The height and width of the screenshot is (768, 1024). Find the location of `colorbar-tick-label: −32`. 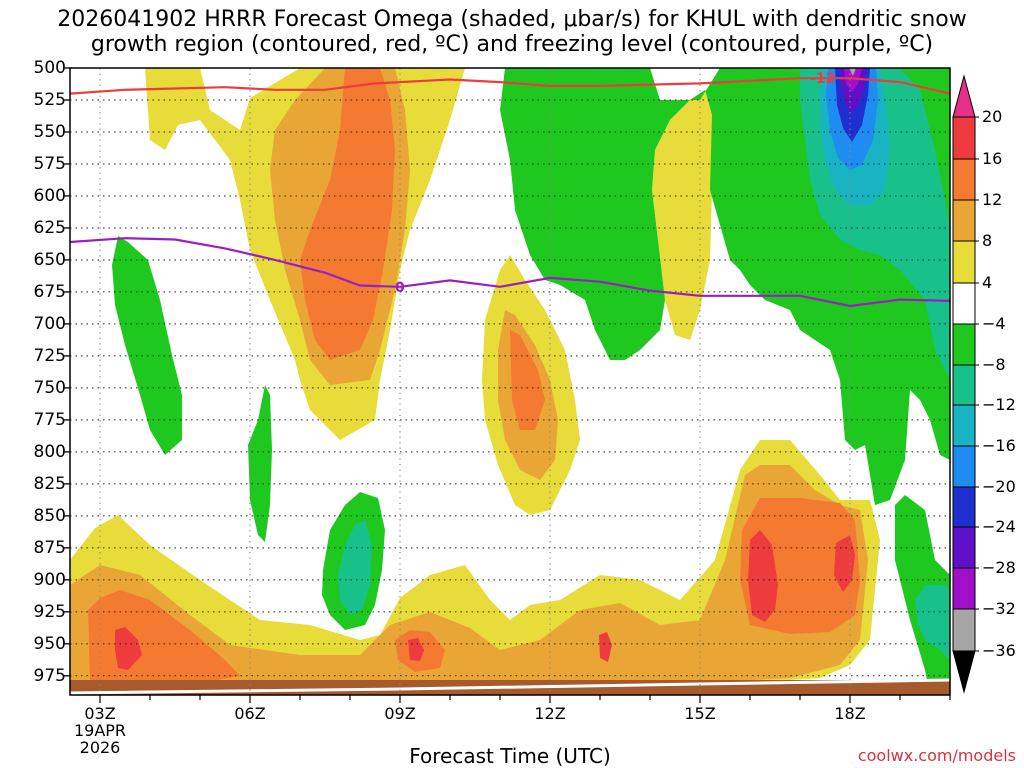

colorbar-tick-label: −32 is located at coordinates (999, 608).